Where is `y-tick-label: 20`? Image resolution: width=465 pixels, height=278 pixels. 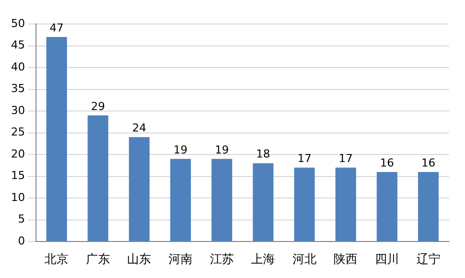
y-tick-label: 20 is located at coordinates (17, 153).